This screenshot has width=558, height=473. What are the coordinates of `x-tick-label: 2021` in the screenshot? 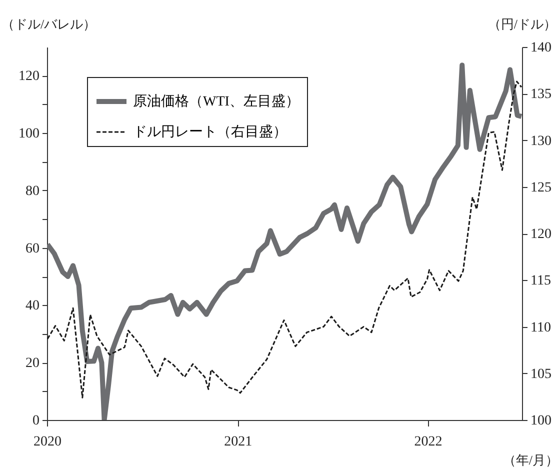 It's located at (238, 442).